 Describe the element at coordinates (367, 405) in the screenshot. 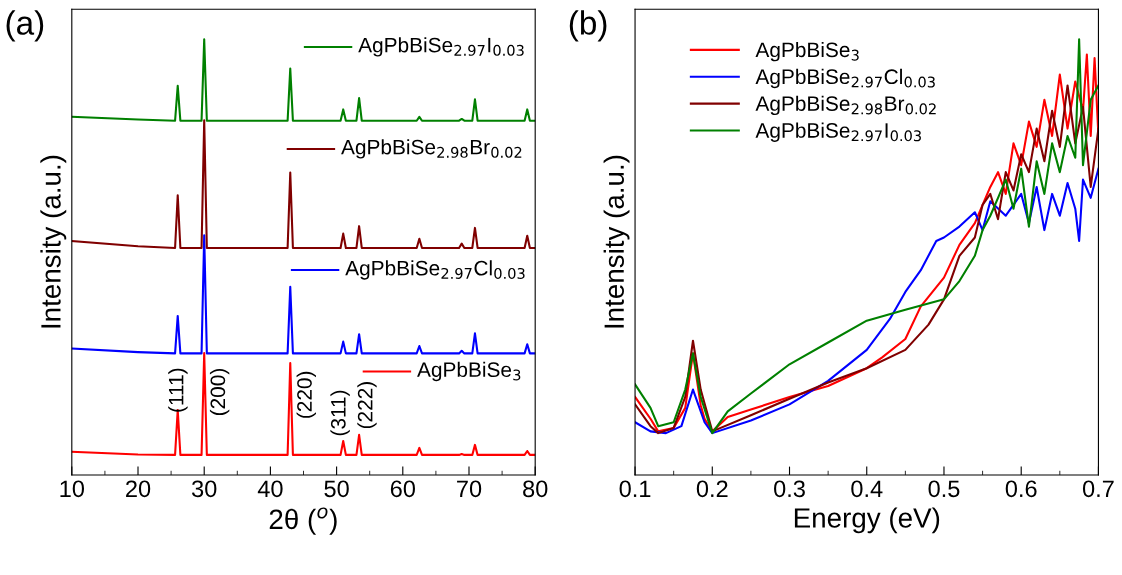

I see `annotation: (222)` at that location.